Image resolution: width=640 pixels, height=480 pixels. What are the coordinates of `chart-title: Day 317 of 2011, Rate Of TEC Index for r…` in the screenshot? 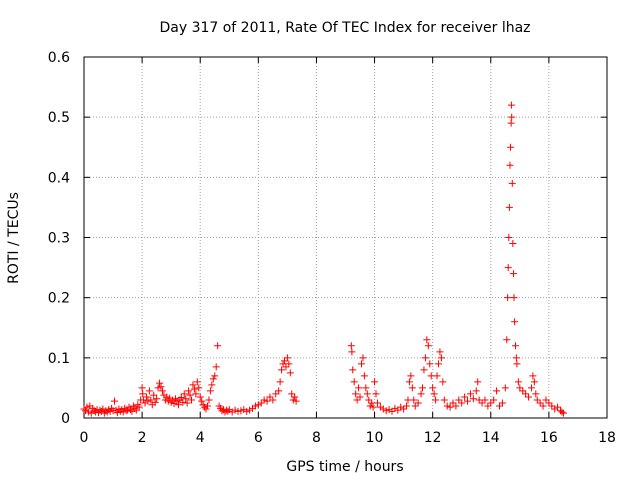 It's located at (344, 28).